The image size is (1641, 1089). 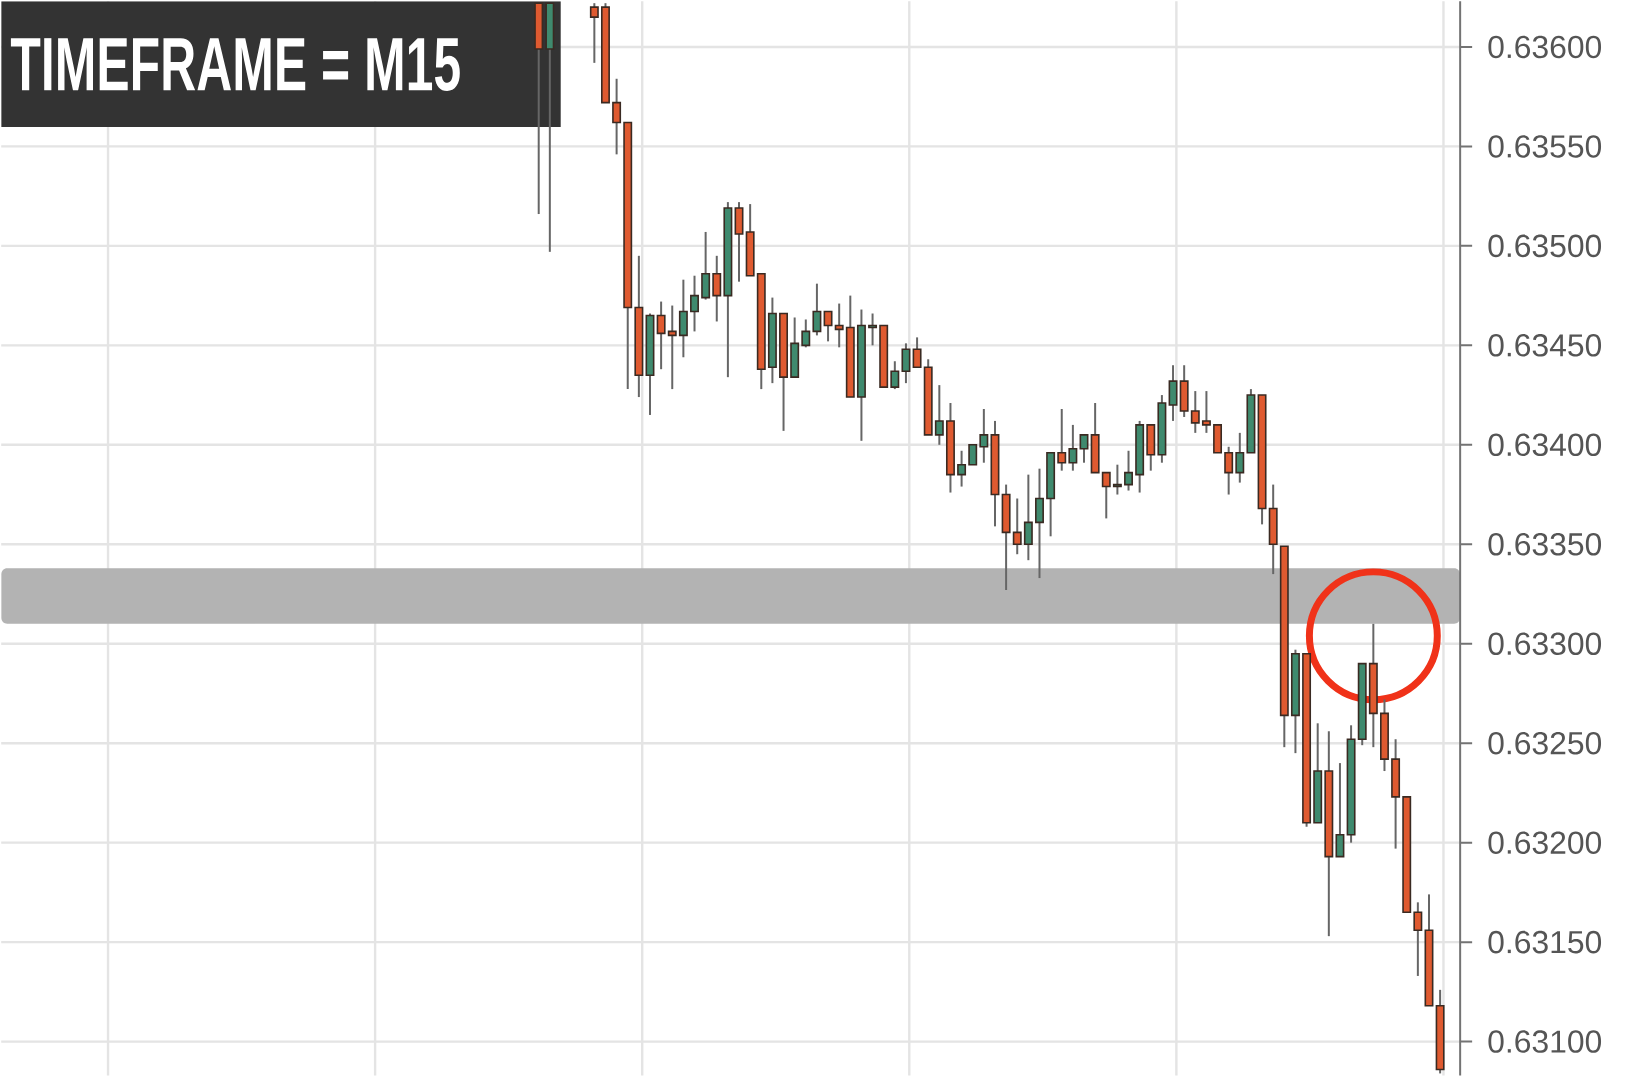 What do you see at coordinates (1545, 47) in the screenshot?
I see `y-tick-label: 0.63600` at bounding box center [1545, 47].